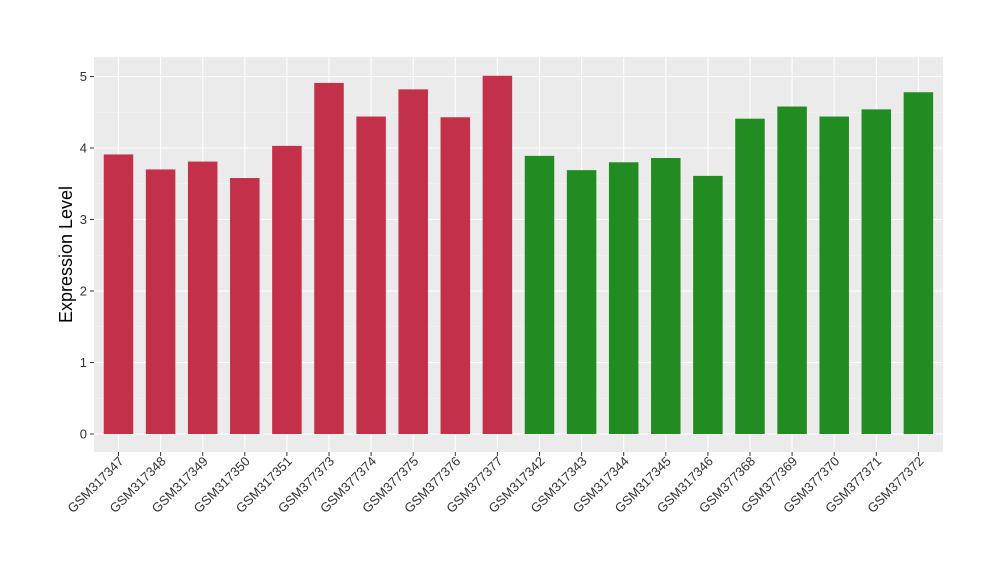  Describe the element at coordinates (497, 254) in the screenshot. I see `bar-gsm377377` at that location.